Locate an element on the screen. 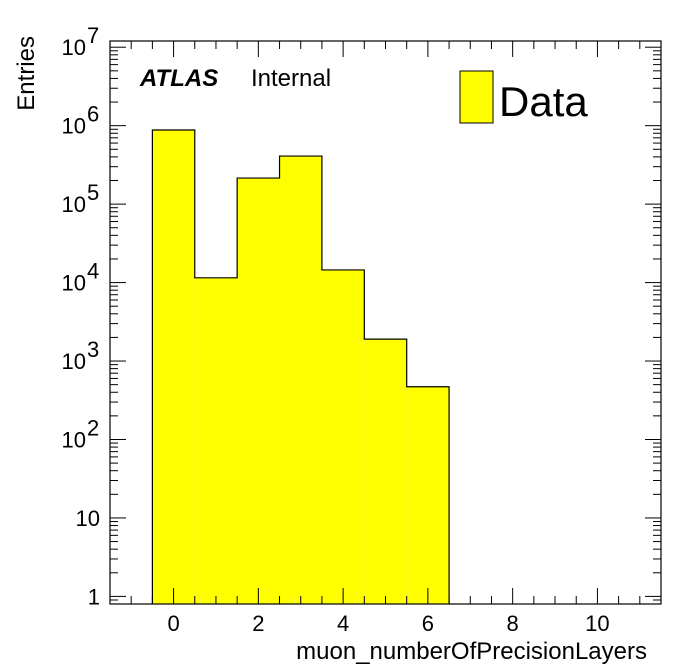  y-tick-label-2: 10 is located at coordinates (74, 439).